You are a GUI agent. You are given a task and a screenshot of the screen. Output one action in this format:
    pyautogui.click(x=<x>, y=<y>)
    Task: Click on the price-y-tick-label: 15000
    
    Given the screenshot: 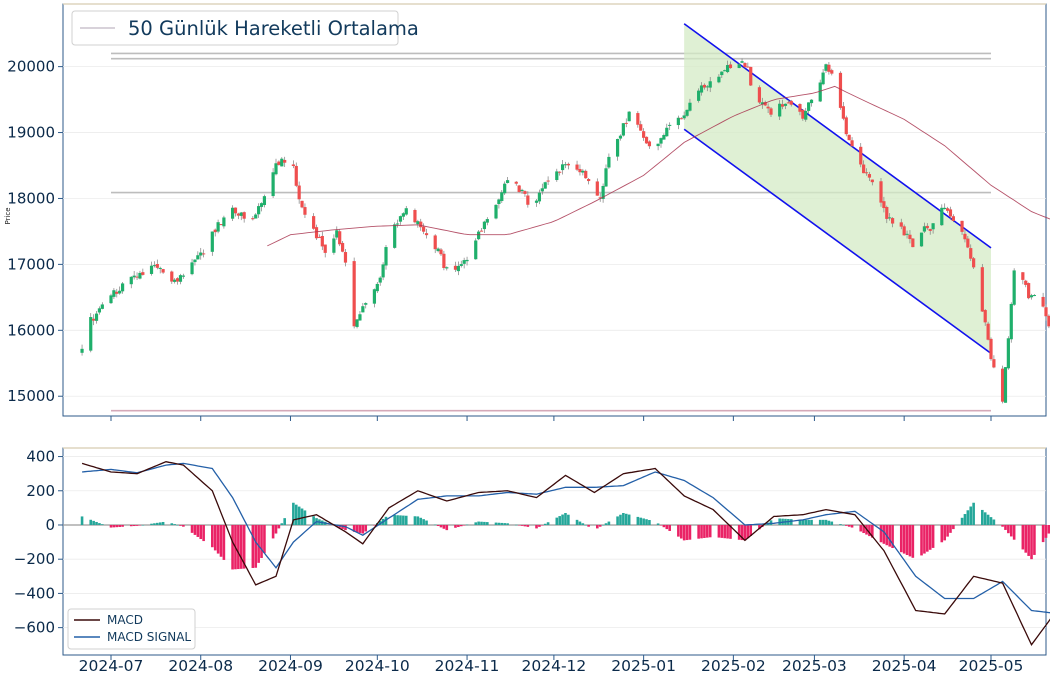 What is the action you would take?
    pyautogui.click(x=31, y=396)
    